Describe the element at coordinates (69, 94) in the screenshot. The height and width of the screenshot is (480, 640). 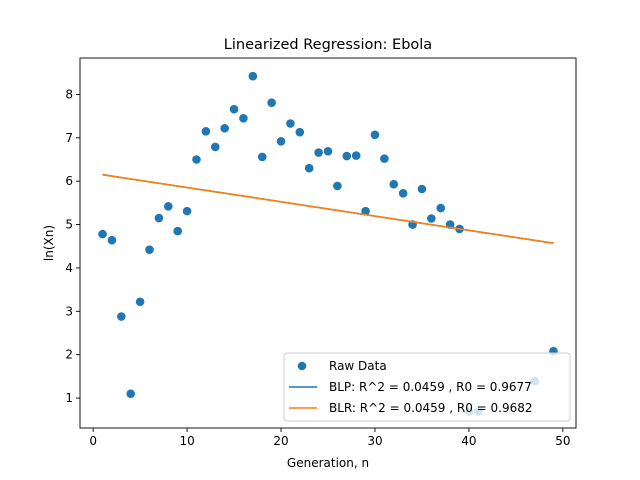
I see `y-tick-label: 8` at that location.